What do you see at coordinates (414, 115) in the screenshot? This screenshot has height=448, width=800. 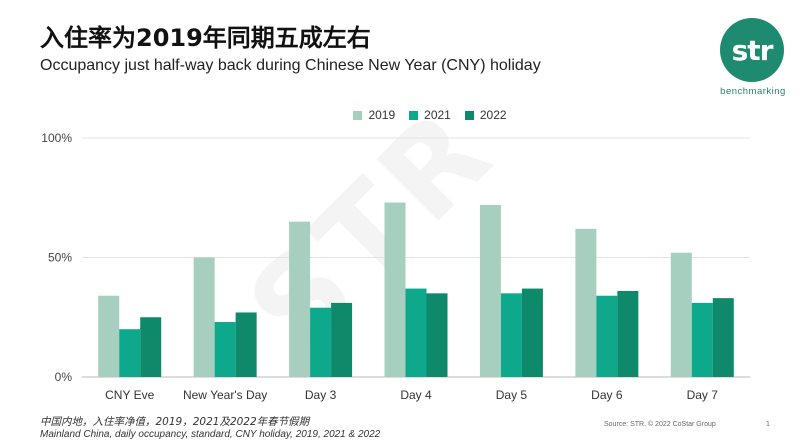 I see `legend-swatch-2021` at bounding box center [414, 115].